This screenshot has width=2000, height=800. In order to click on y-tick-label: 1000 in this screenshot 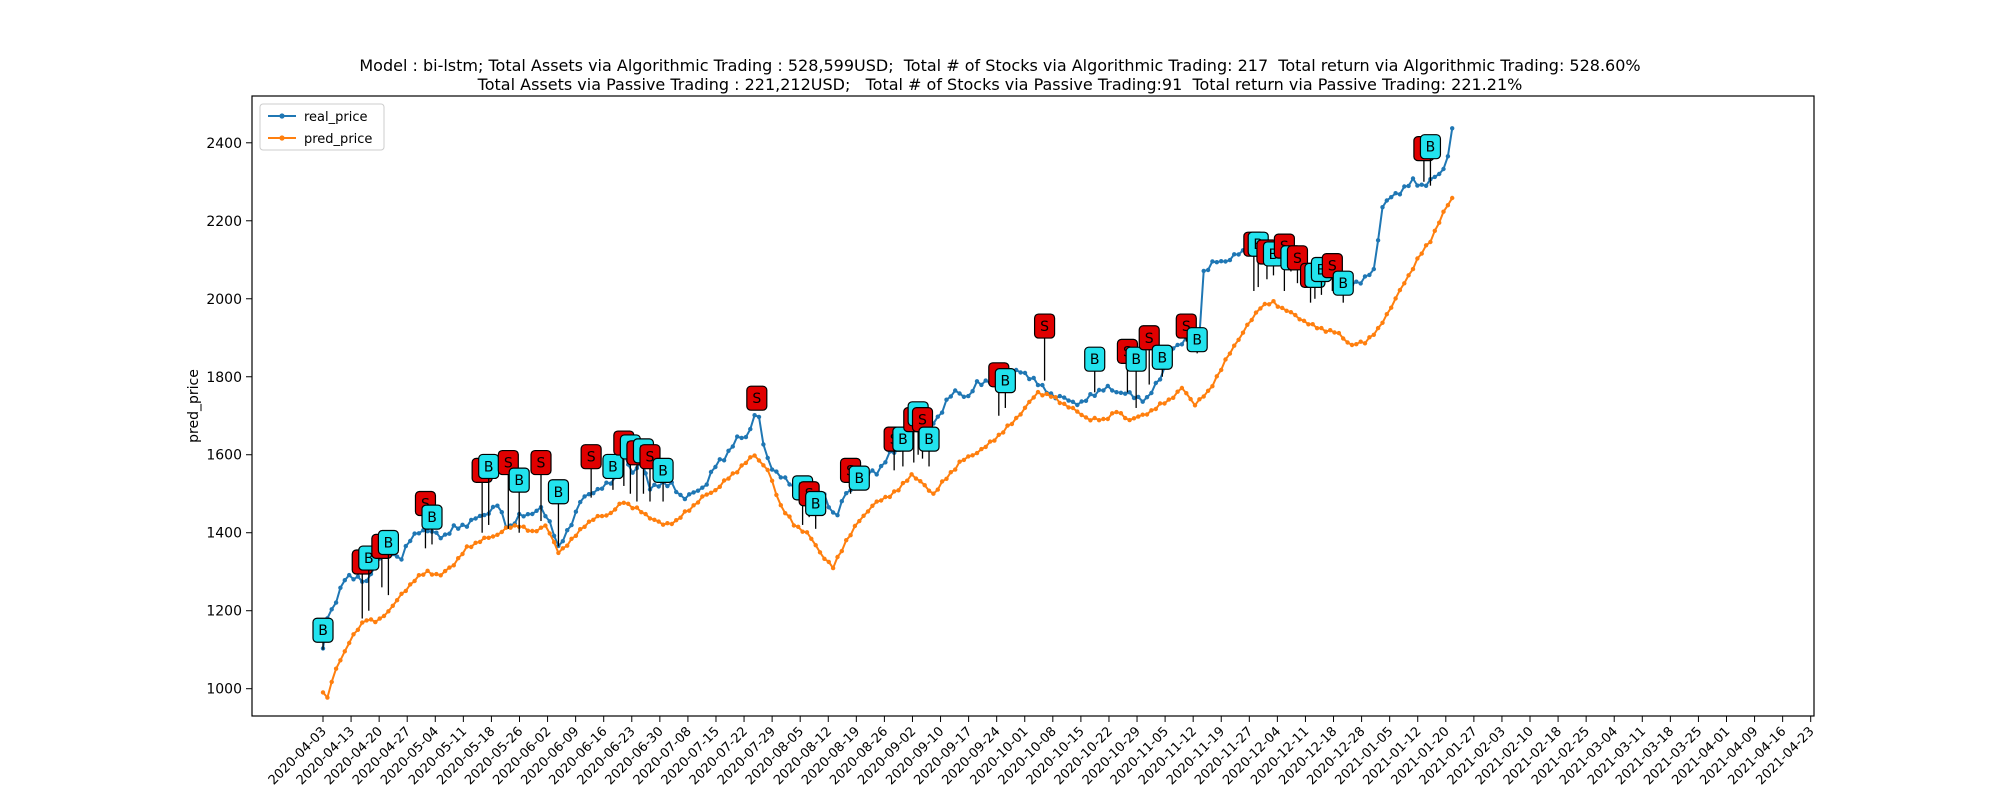, I will do `click(224, 690)`.